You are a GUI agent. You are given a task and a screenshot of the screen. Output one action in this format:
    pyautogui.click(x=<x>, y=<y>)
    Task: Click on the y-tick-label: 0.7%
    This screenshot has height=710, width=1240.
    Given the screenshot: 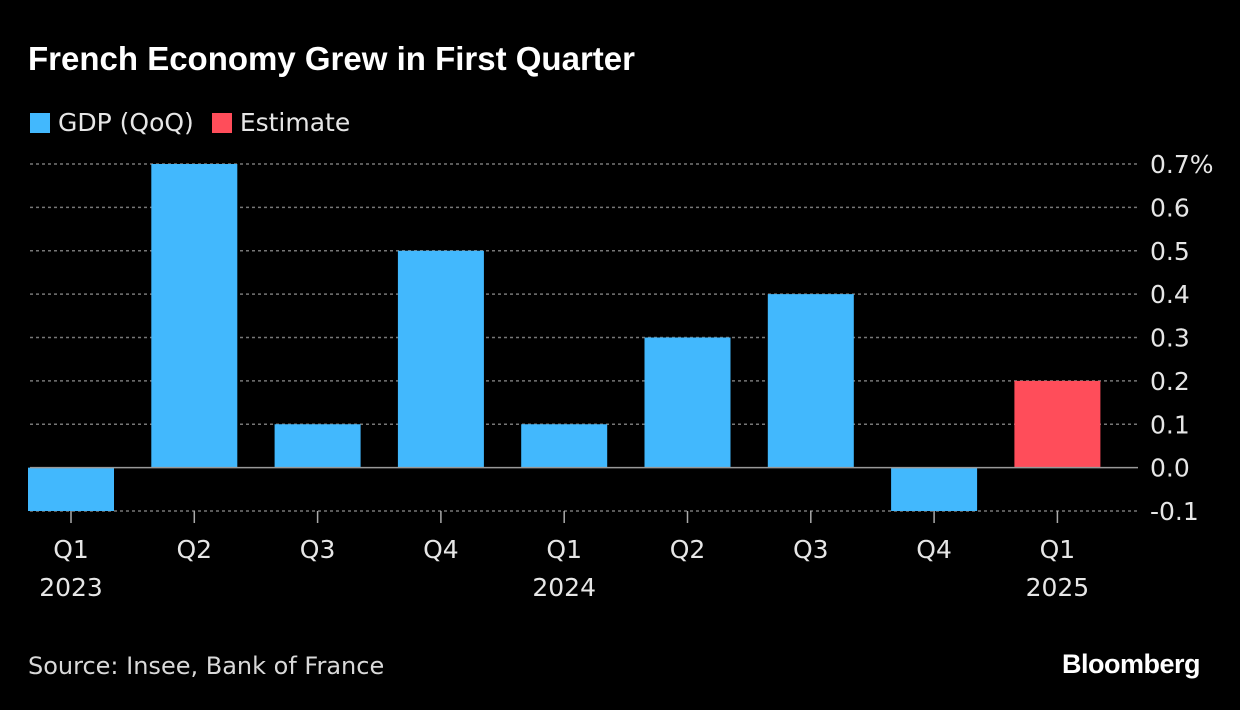 What is the action you would take?
    pyautogui.click(x=1182, y=164)
    